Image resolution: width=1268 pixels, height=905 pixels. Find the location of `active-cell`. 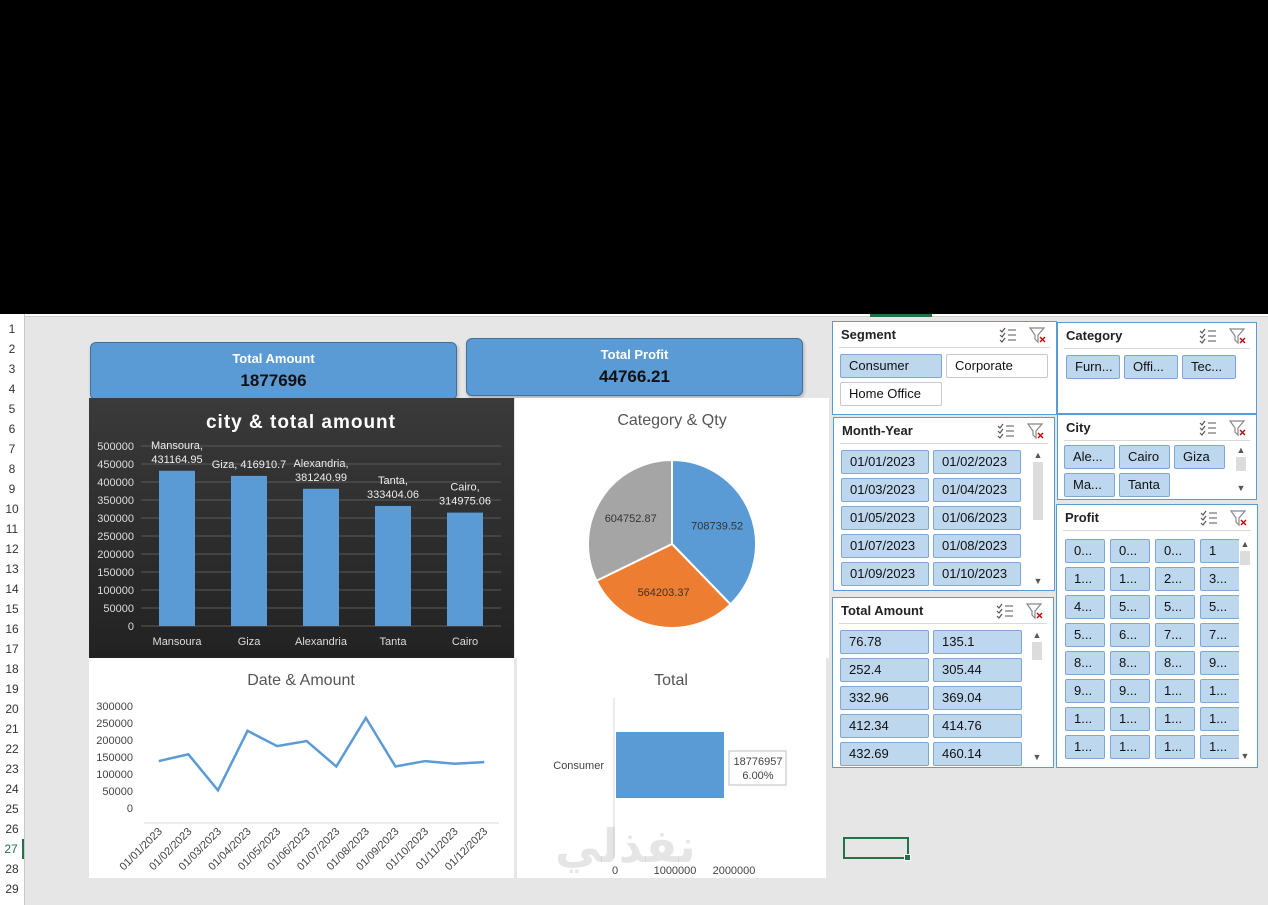

active-cell is located at coordinates (877, 849).